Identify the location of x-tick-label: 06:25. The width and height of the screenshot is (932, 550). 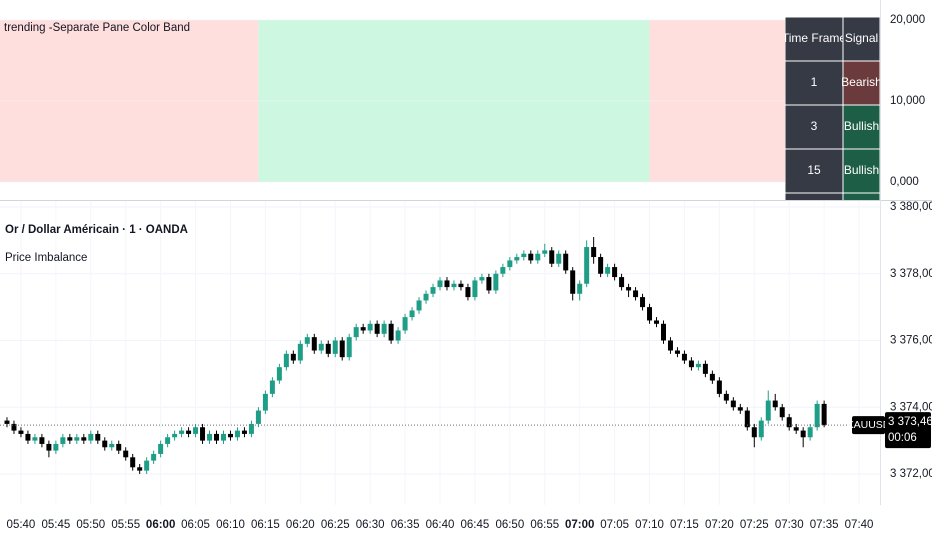
(335, 525).